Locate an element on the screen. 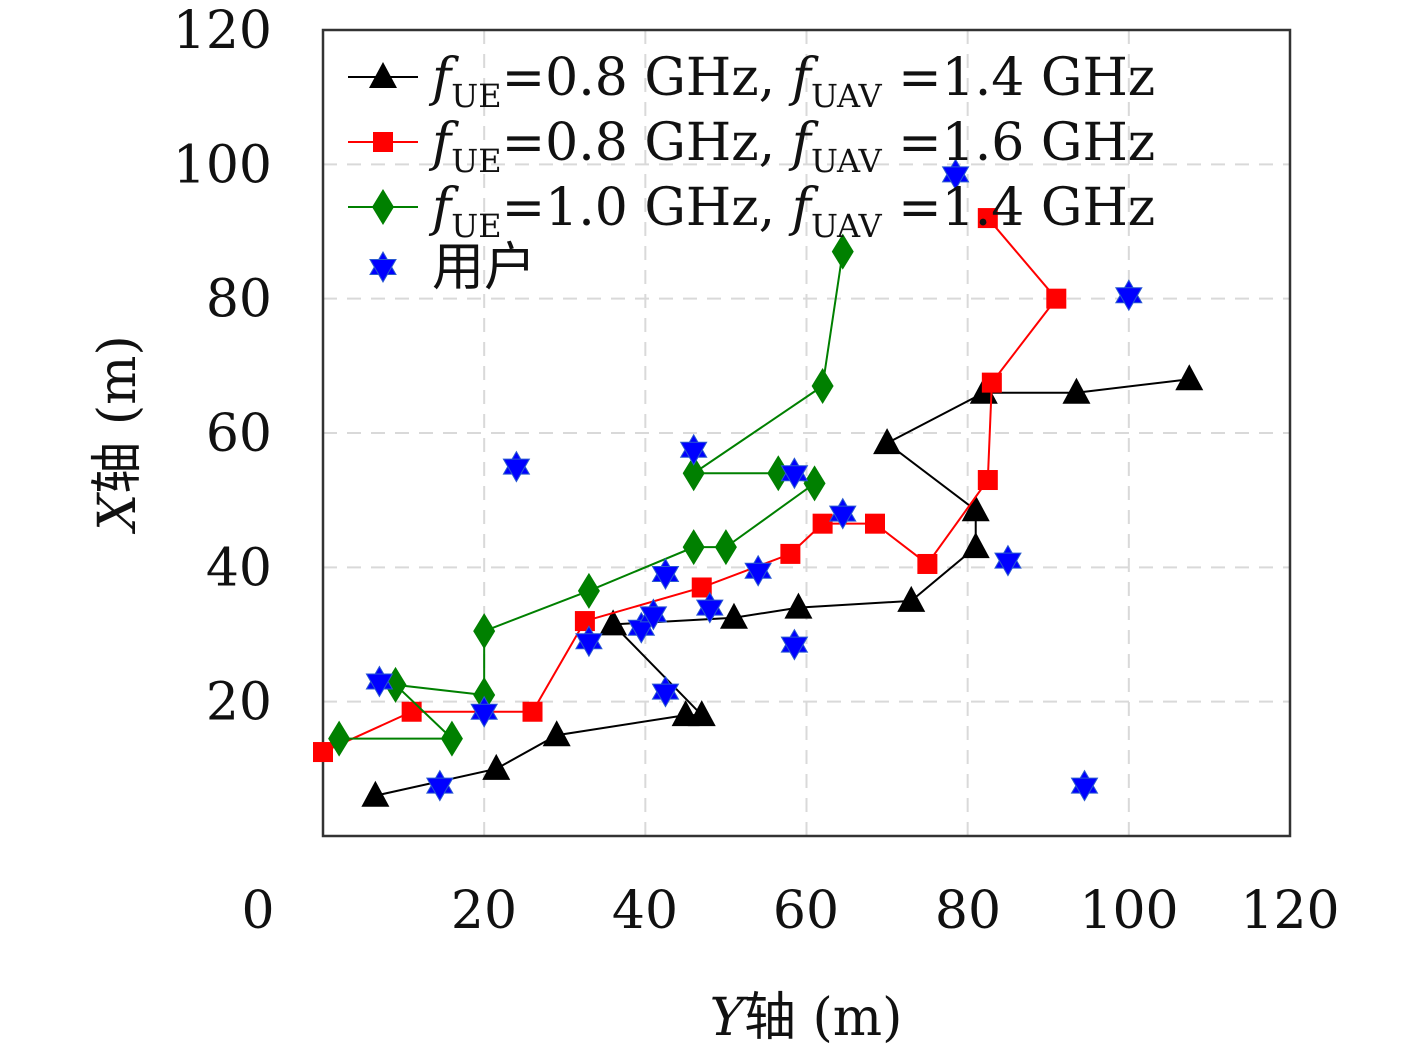 This screenshot has height=1058, width=1417. x-tick-label: 0 is located at coordinates (257, 911).